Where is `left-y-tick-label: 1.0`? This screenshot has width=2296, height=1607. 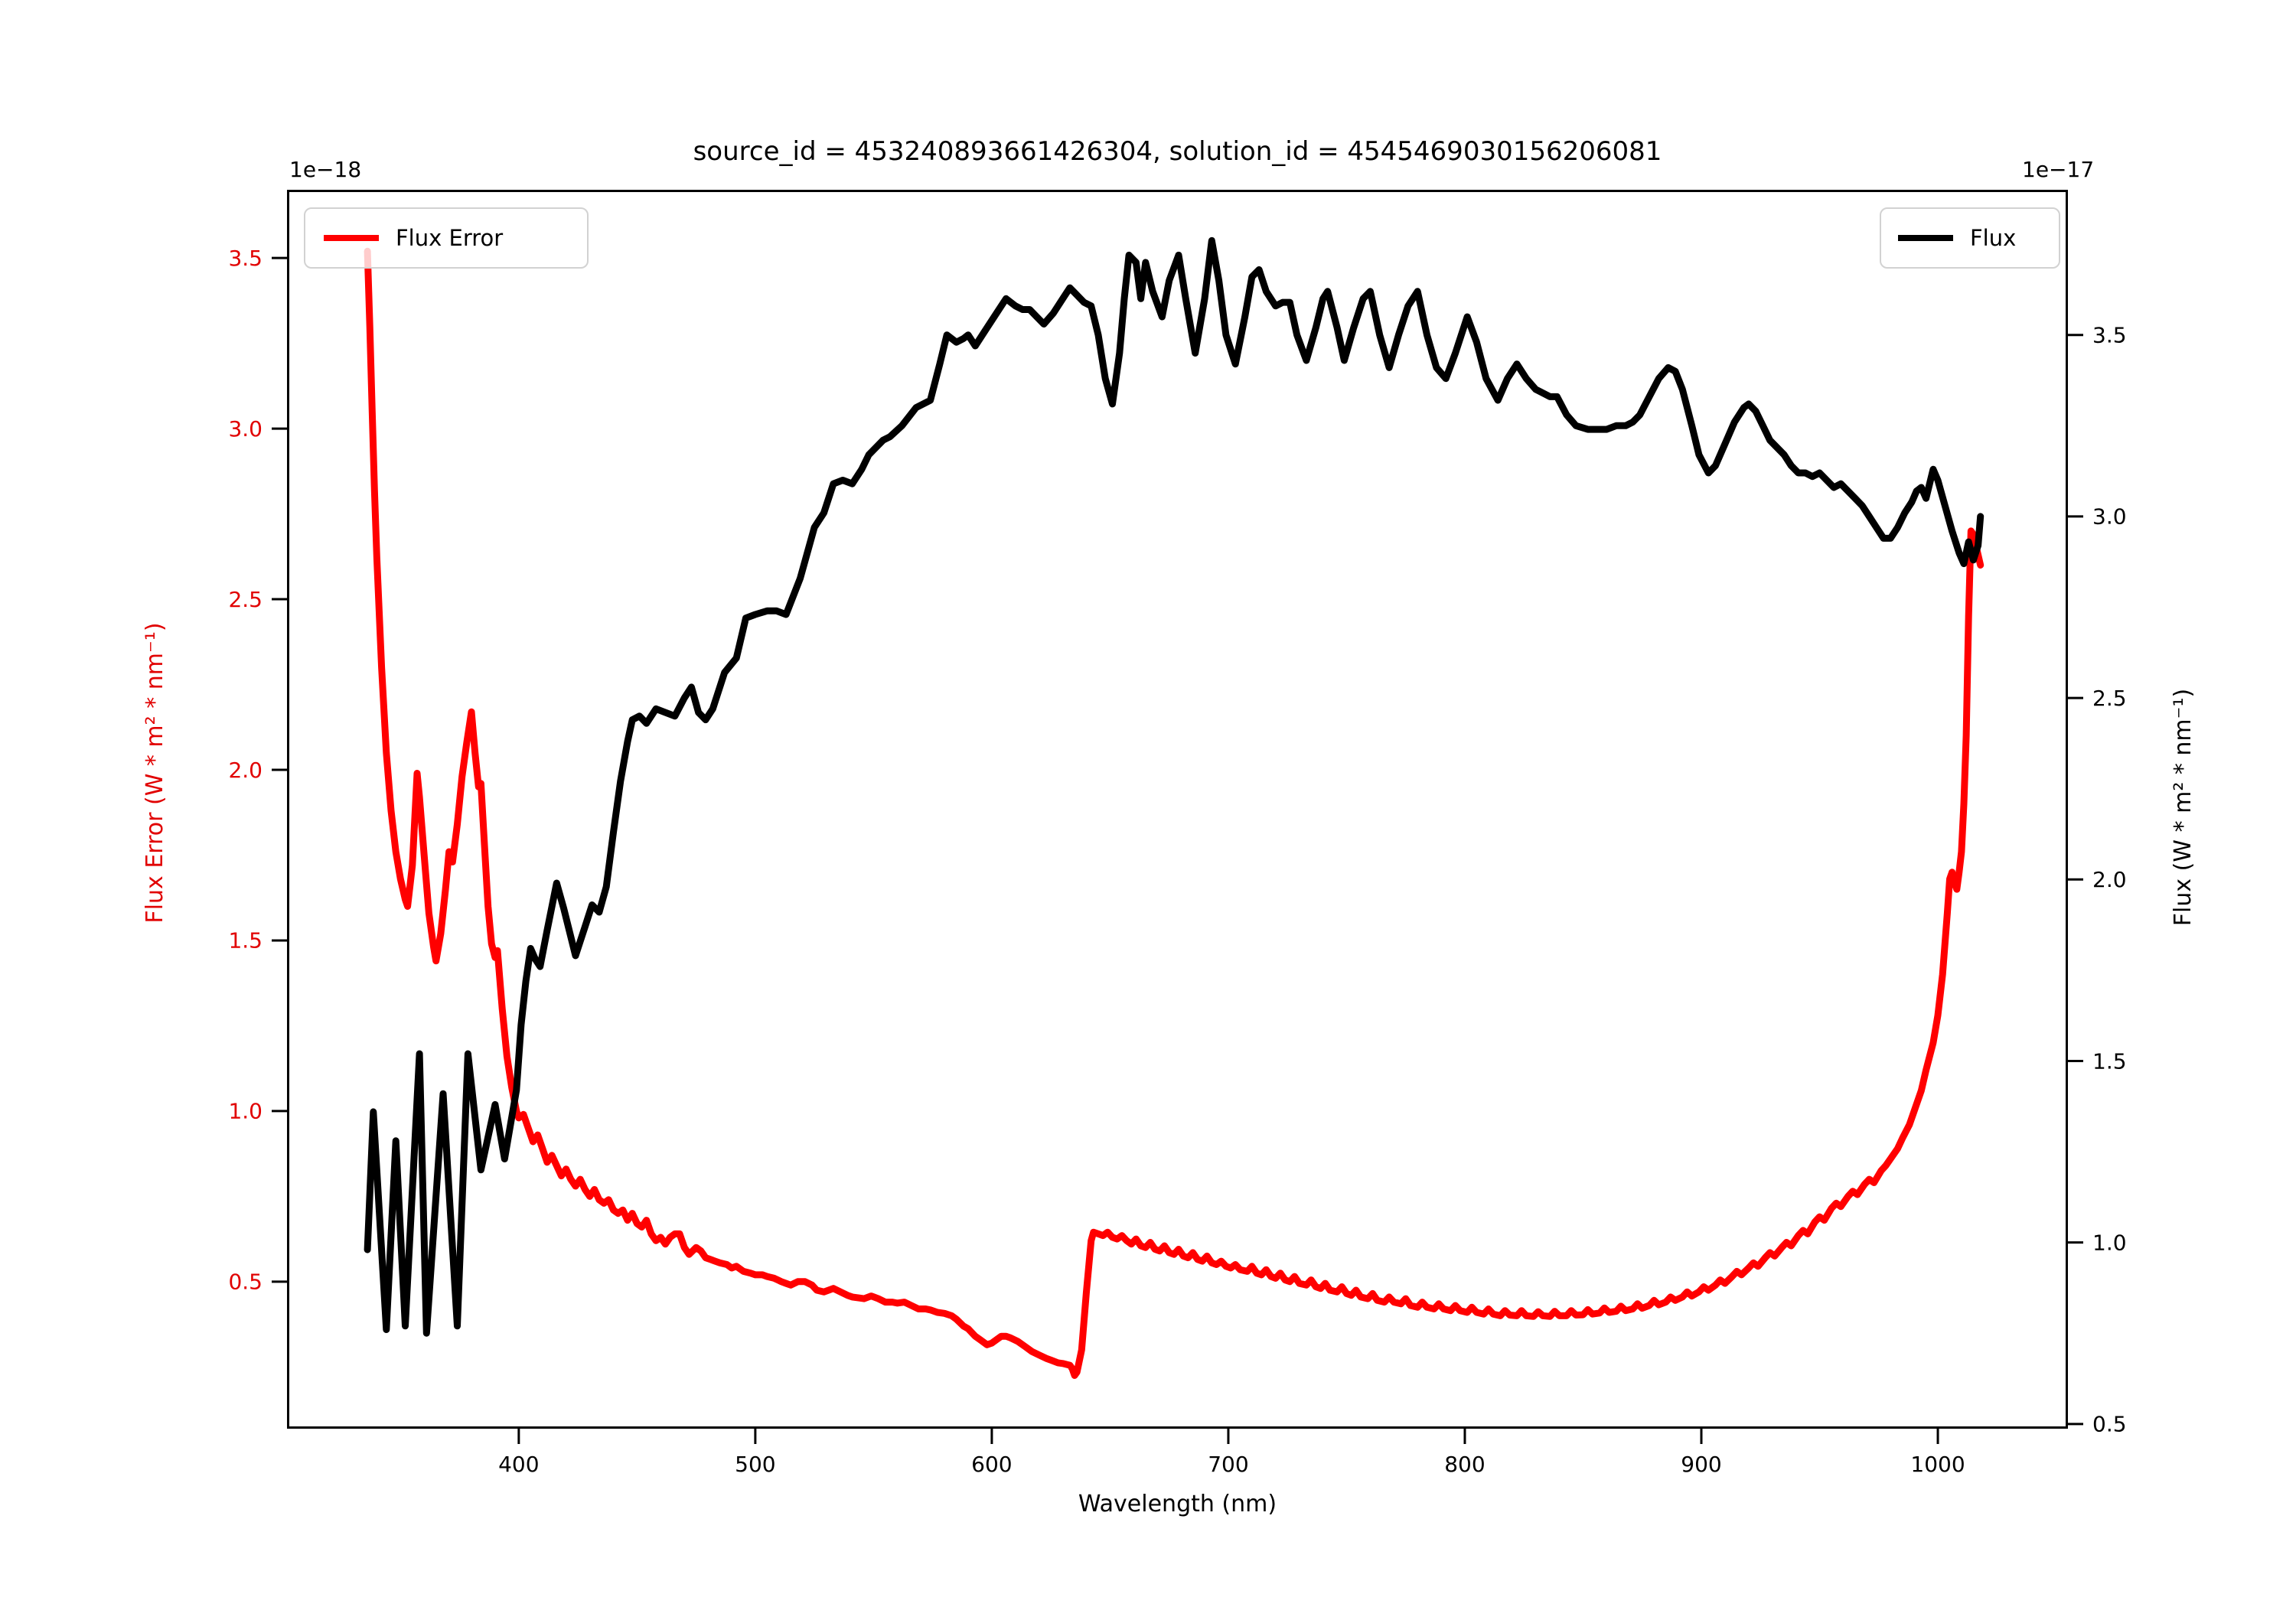 left-y-tick-label: 1.0 is located at coordinates (245, 1111).